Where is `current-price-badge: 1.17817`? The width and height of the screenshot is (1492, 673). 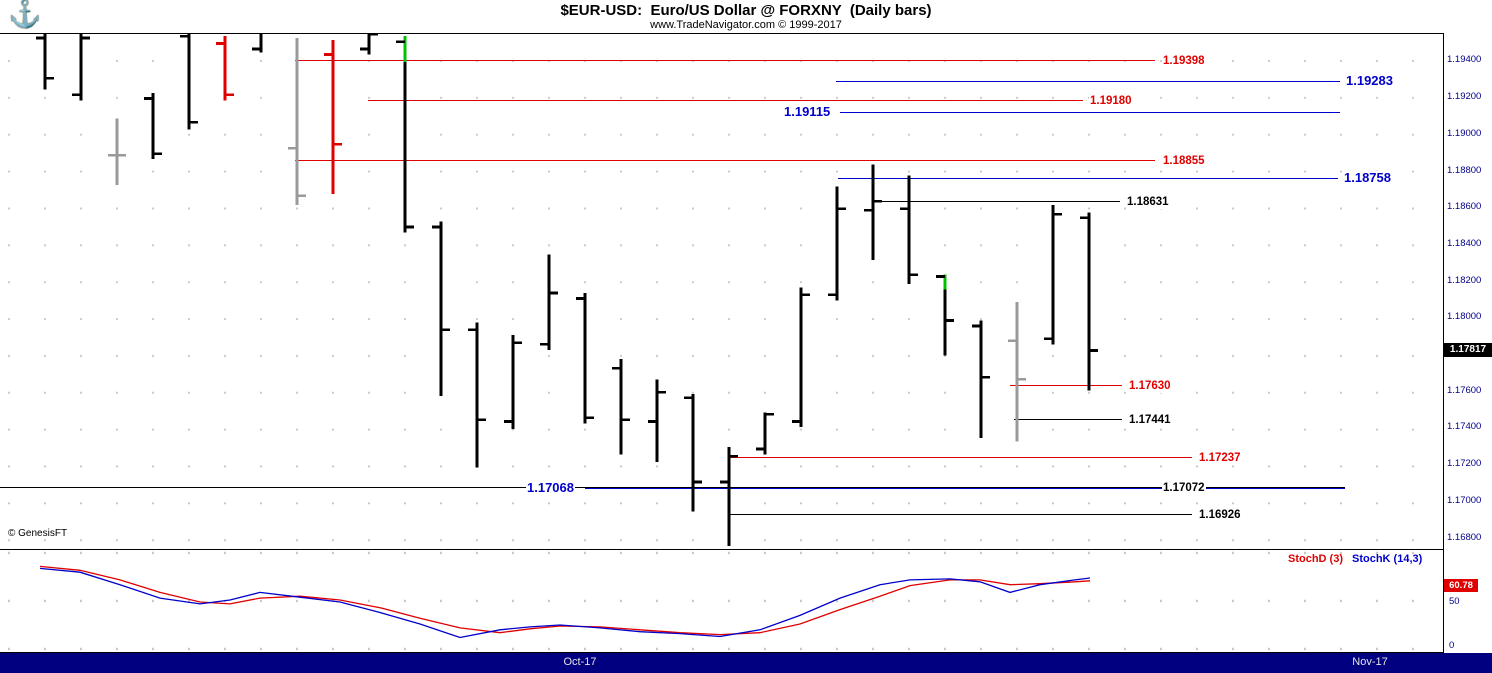
current-price-badge: 1.17817 is located at coordinates (1468, 350).